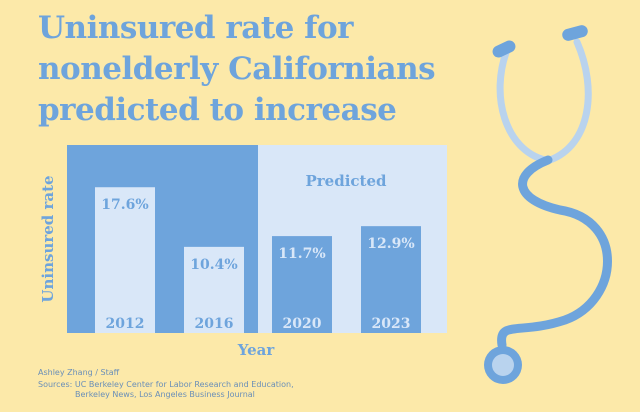 The height and width of the screenshot is (412, 640). What do you see at coordinates (256, 350) in the screenshot?
I see `x-axis-label: Year` at bounding box center [256, 350].